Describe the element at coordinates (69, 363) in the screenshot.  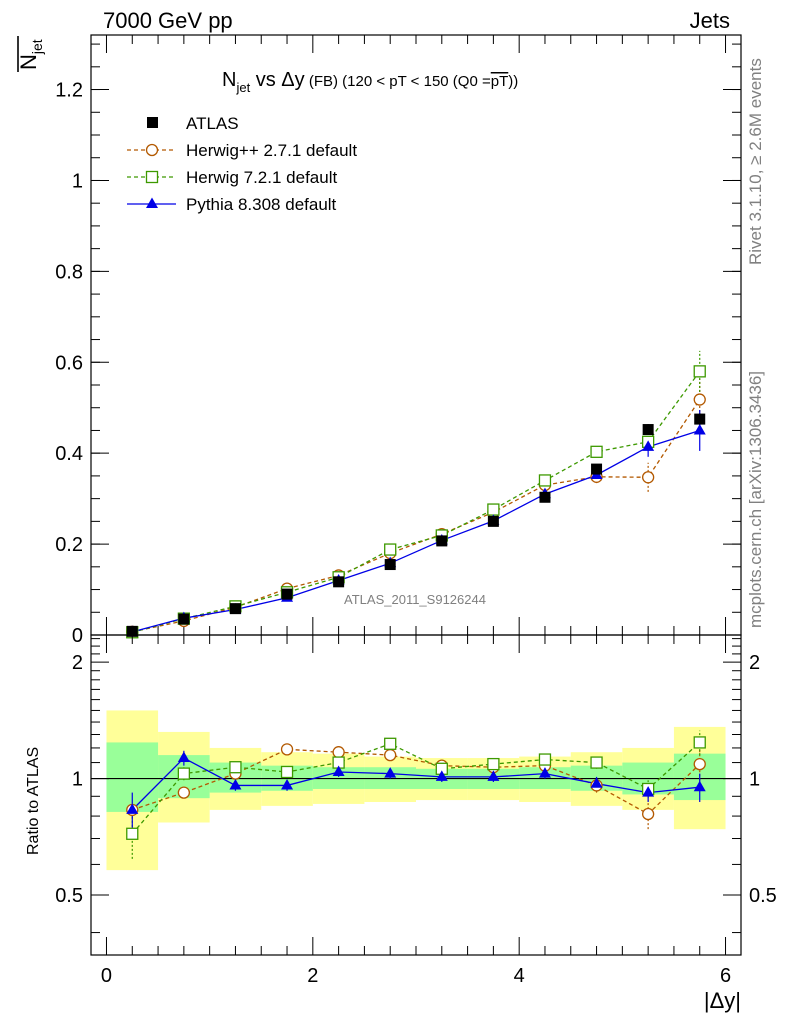
I see `main-y-tick-label: 0.6` at that location.